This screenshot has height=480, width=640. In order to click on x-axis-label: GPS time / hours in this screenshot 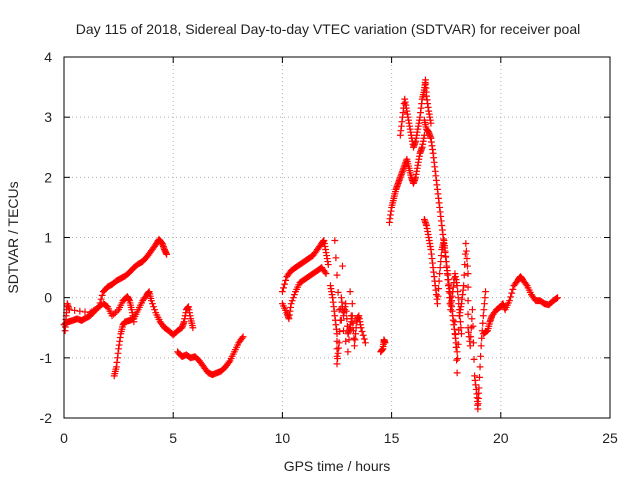, I will do `click(337, 466)`.